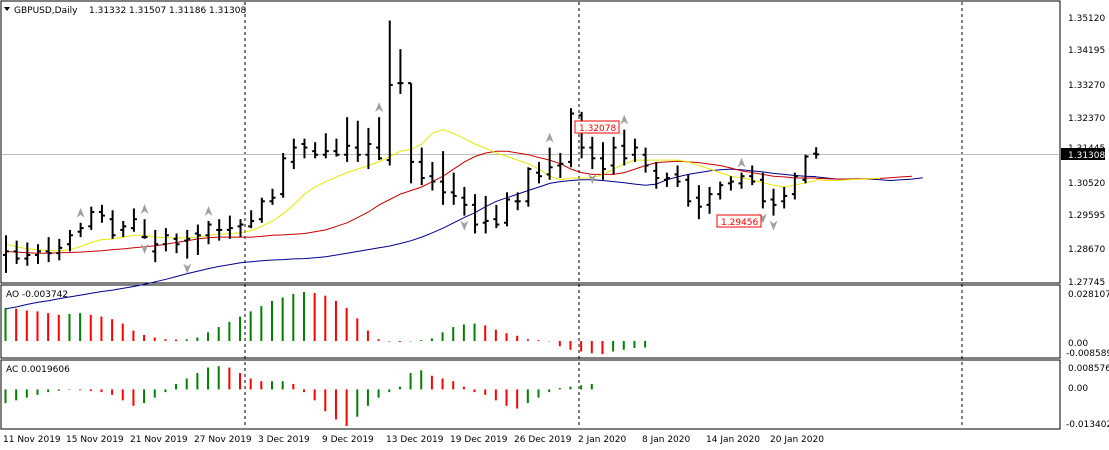 This screenshot has height=450, width=1109. What do you see at coordinates (348, 440) in the screenshot?
I see `time-tick: 9 Dec 2019` at bounding box center [348, 440].